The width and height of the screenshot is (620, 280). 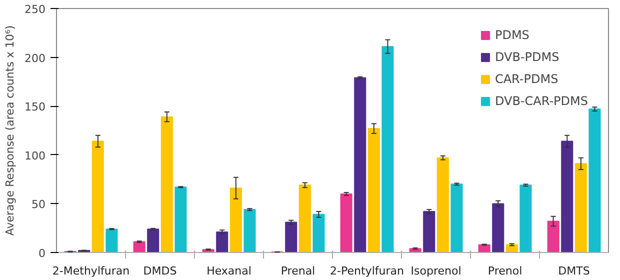 What do you see at coordinates (367, 271) in the screenshot?
I see `x-tick-label: 2-Pentylfuran` at bounding box center [367, 271].